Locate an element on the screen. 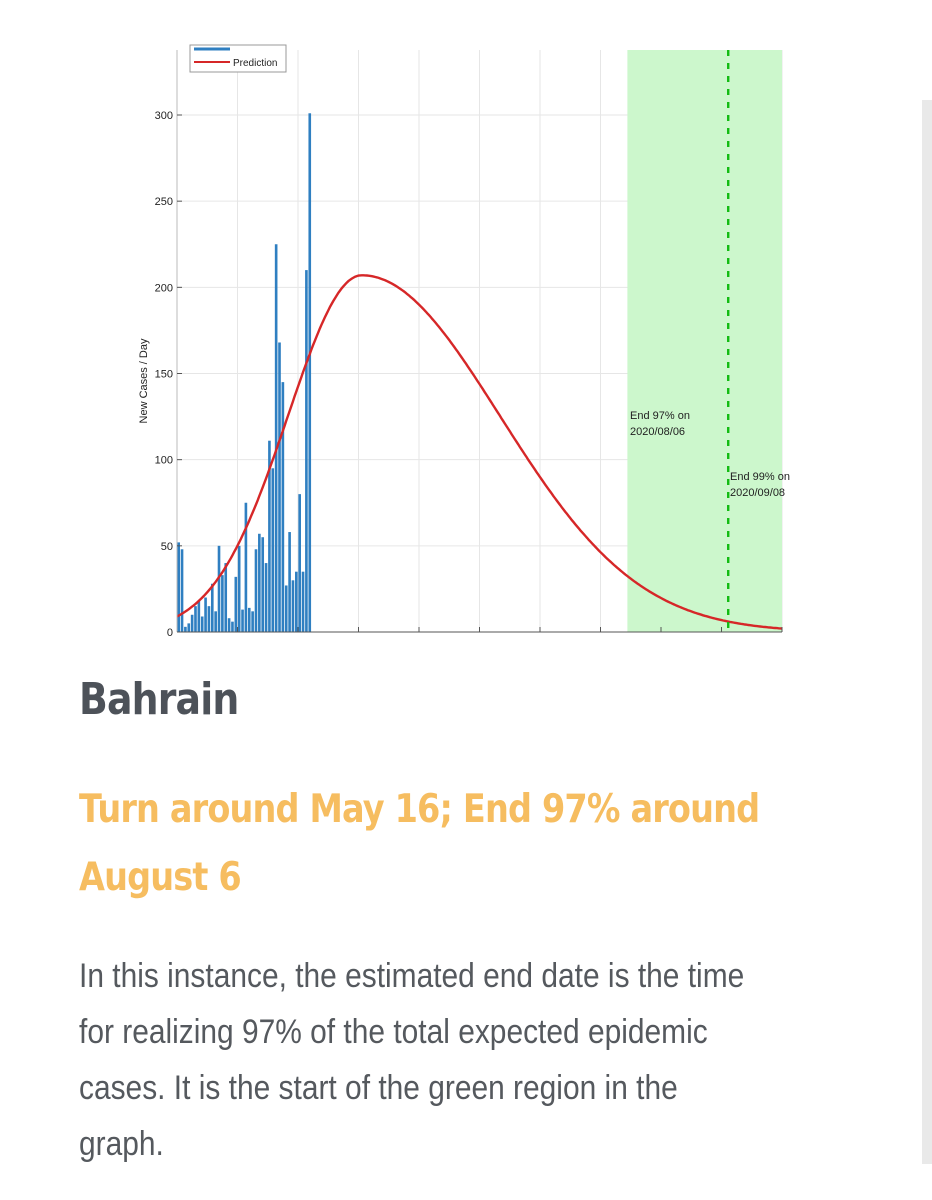  actual-bars is located at coordinates (244, 372).